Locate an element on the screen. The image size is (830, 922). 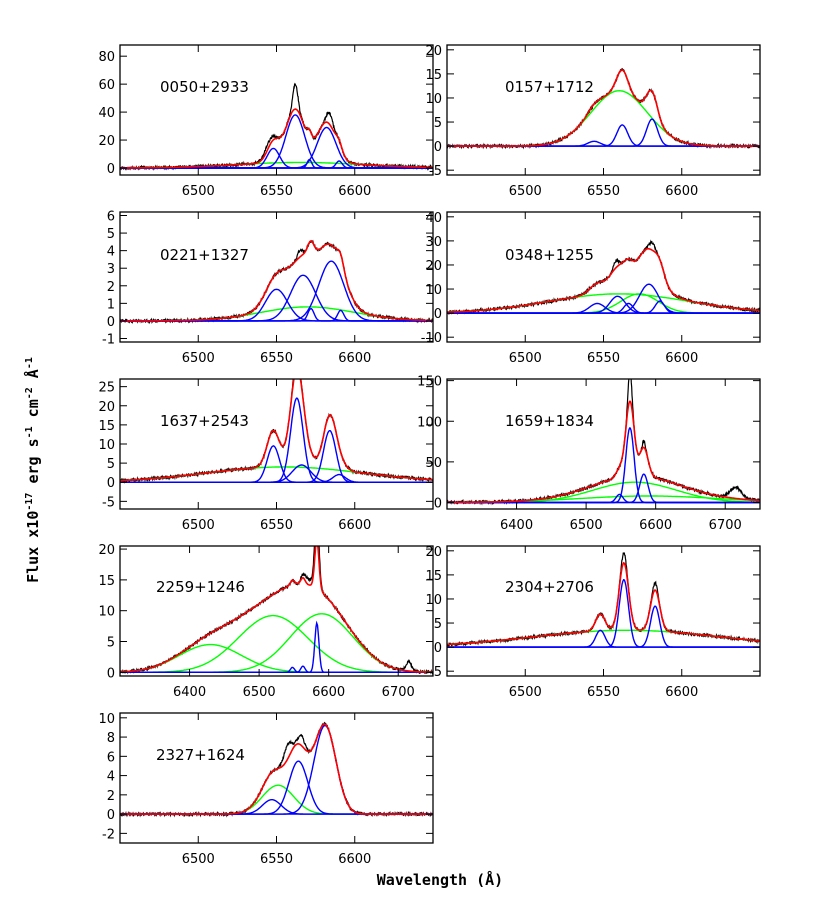
y-tick-label: 3 is located at coordinates (111, 269).